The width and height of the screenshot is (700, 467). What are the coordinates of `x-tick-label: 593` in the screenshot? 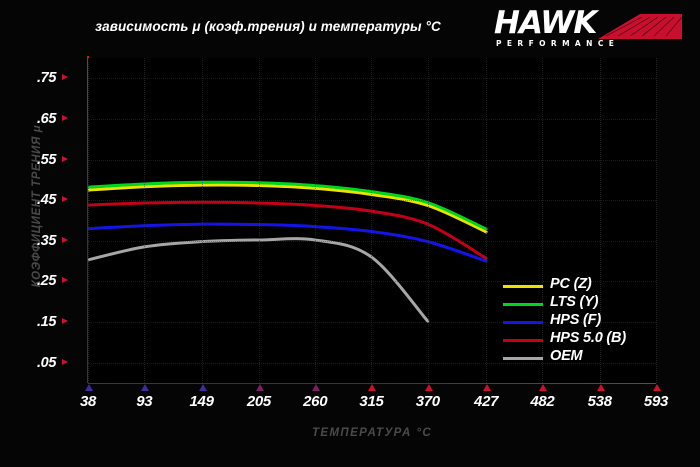 It's located at (656, 401).